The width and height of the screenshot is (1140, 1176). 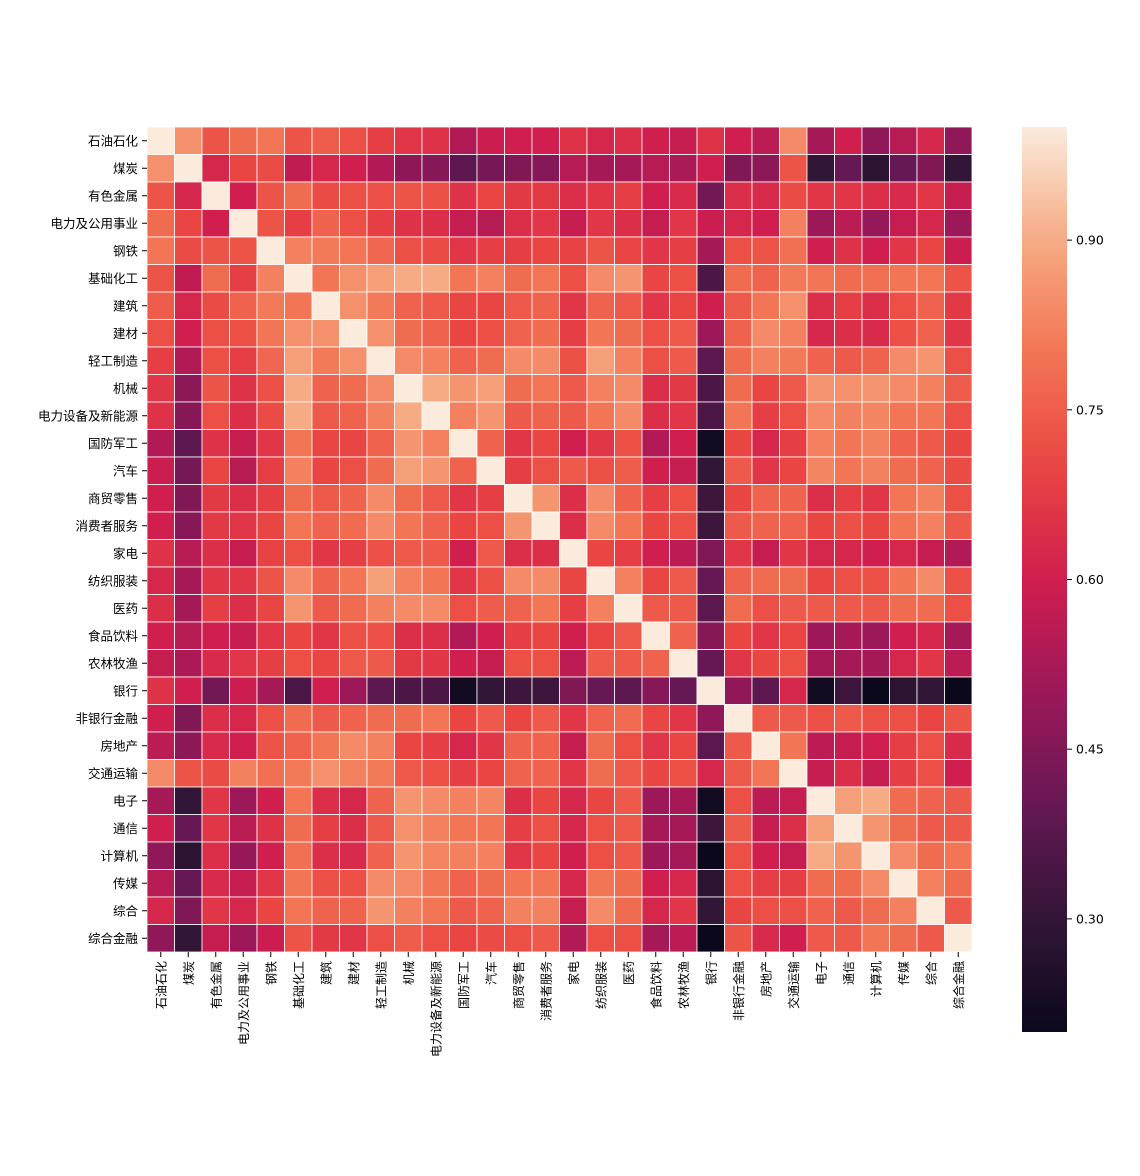 What do you see at coordinates (1085, 579) in the screenshot?
I see `colorbar-ticks: 0.90 0.75 0.60 0.45 0.30` at bounding box center [1085, 579].